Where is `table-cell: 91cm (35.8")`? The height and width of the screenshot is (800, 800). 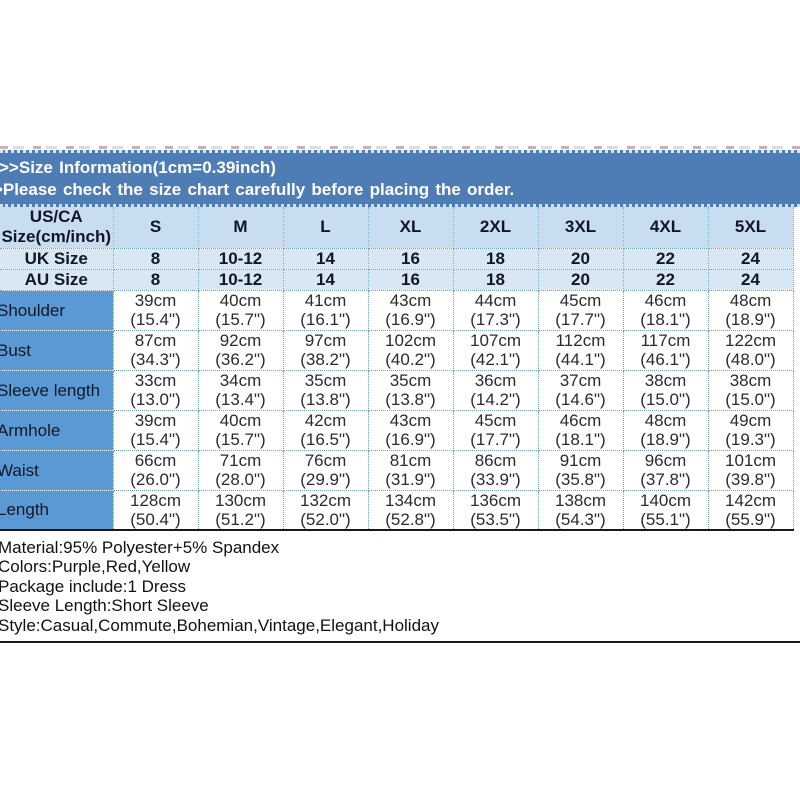 table-cell: 91cm (35.8") is located at coordinates (580, 470).